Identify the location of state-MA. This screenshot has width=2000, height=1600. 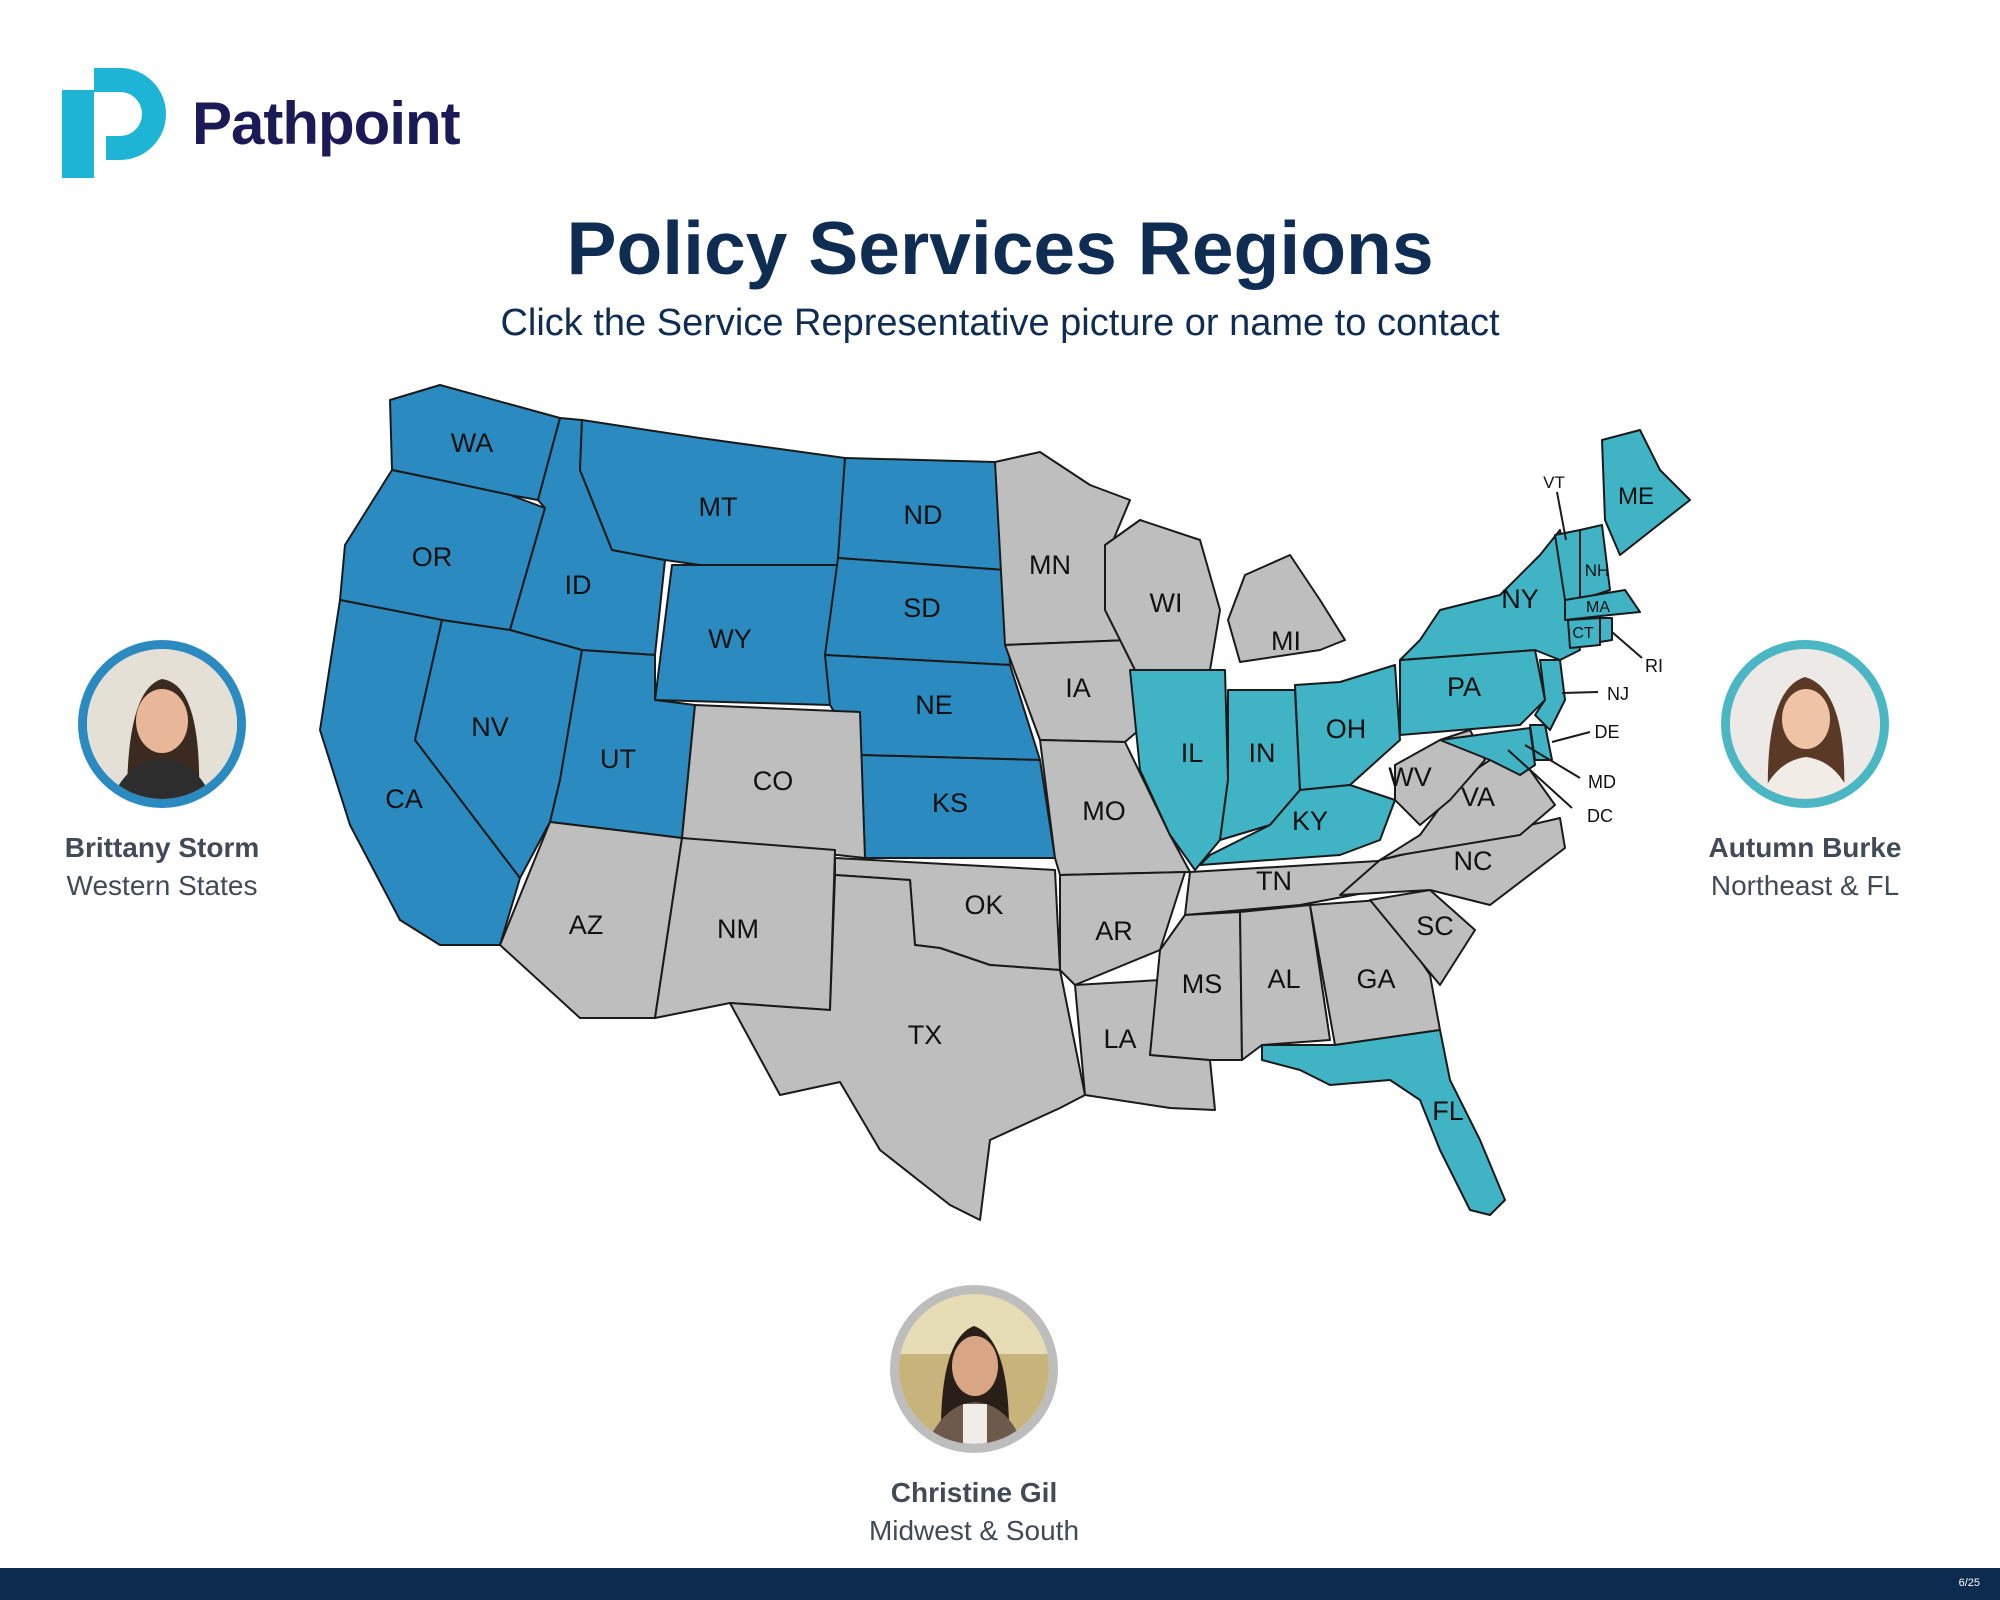
(1602, 605).